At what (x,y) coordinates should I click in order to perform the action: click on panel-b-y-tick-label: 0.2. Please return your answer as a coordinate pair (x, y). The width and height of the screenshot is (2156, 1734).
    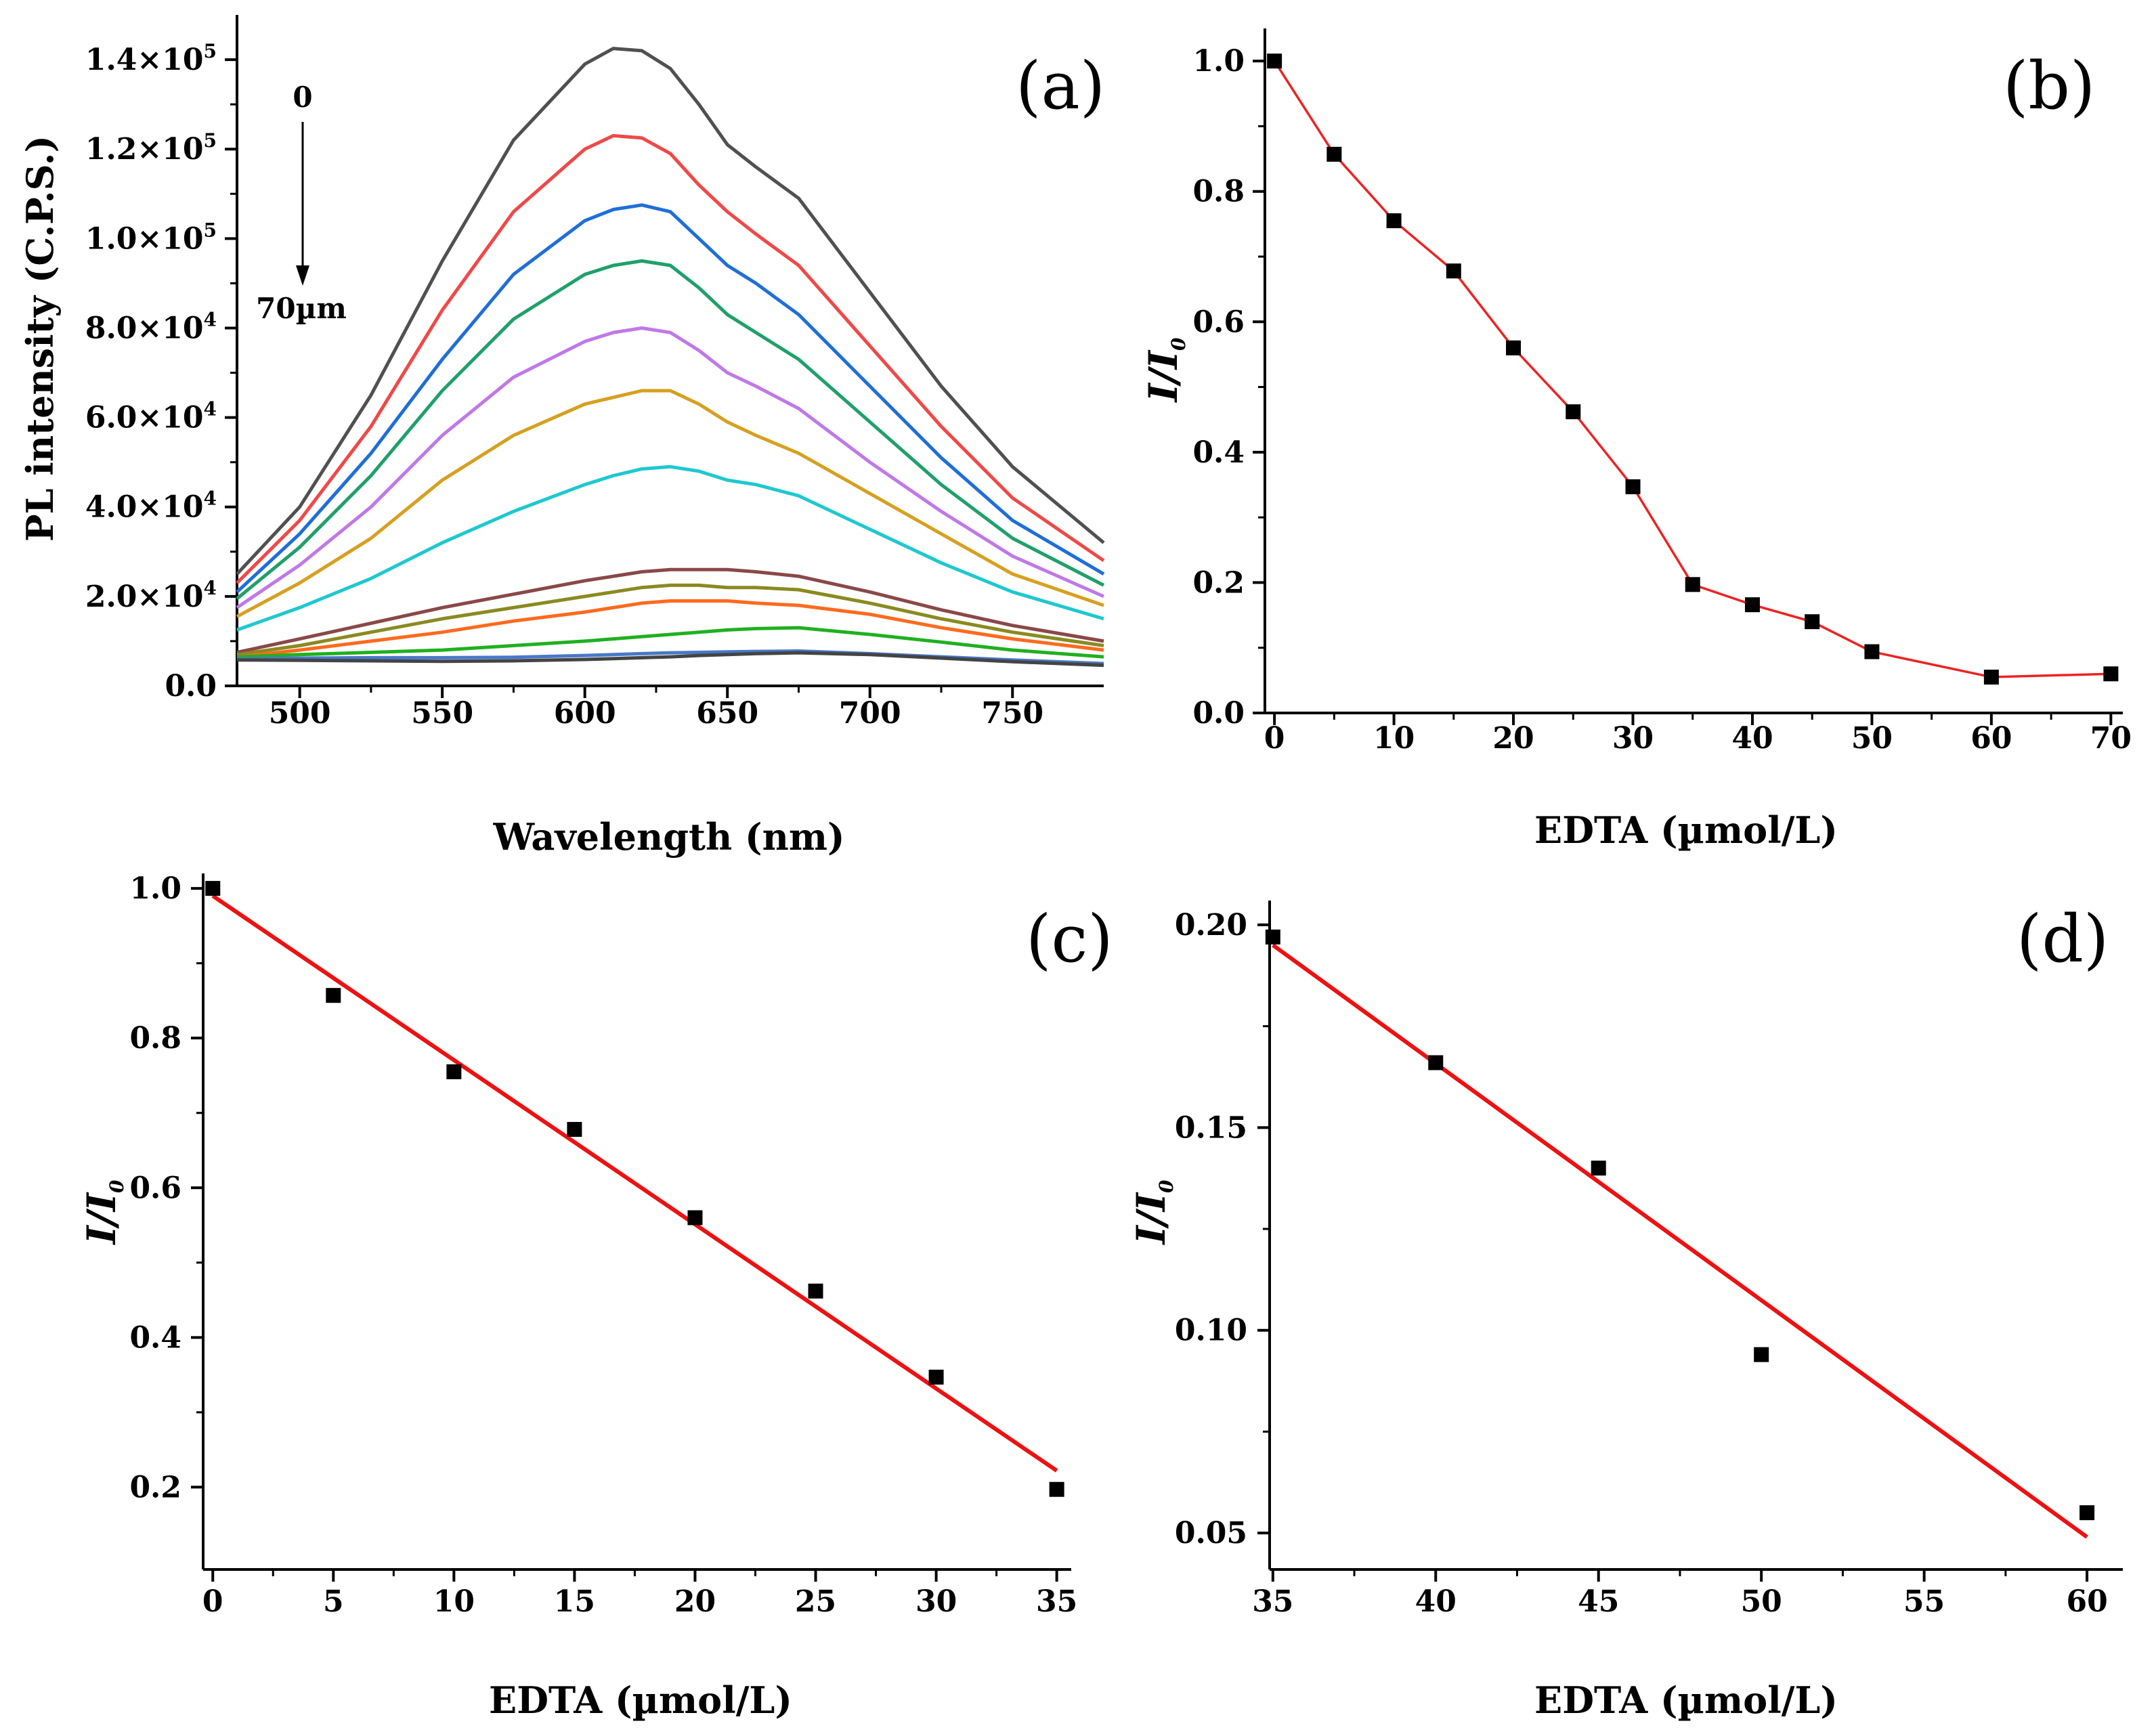
    Looking at the image, I should click on (1218, 583).